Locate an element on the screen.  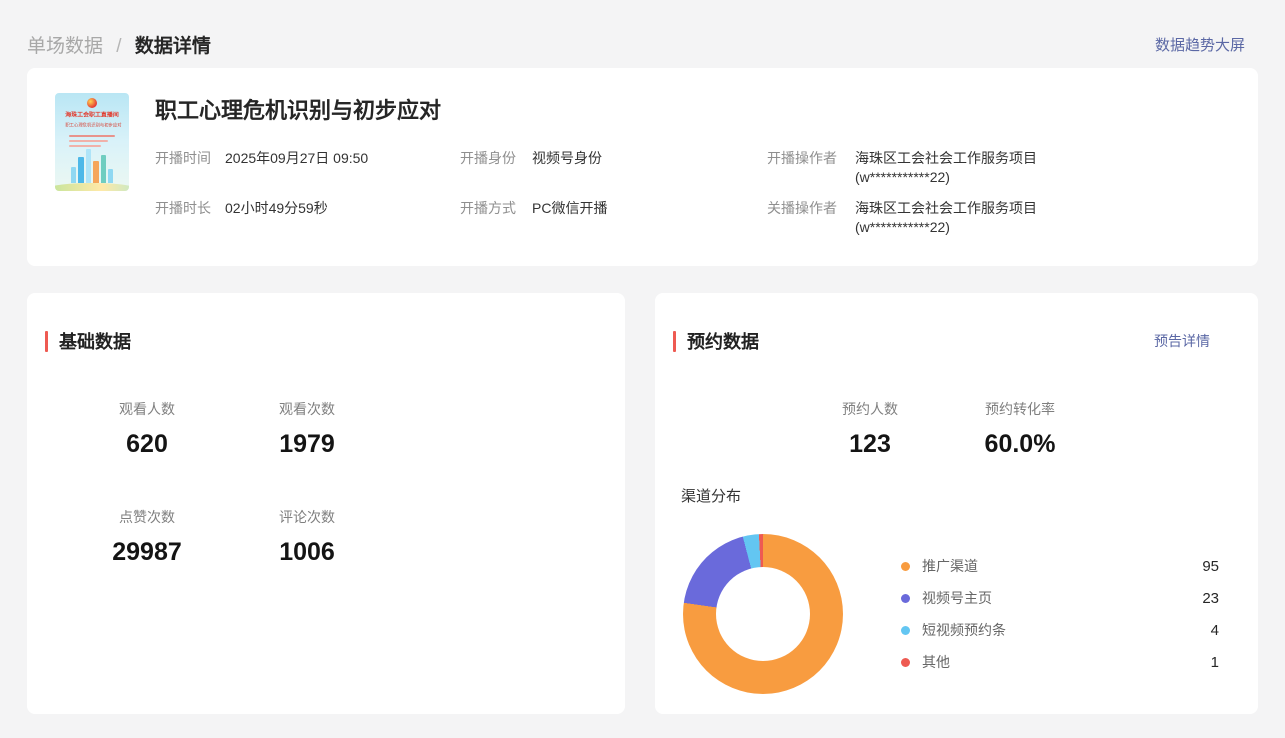
breadcrumb: 单场数据 / 数据详情 is located at coordinates (119, 44).